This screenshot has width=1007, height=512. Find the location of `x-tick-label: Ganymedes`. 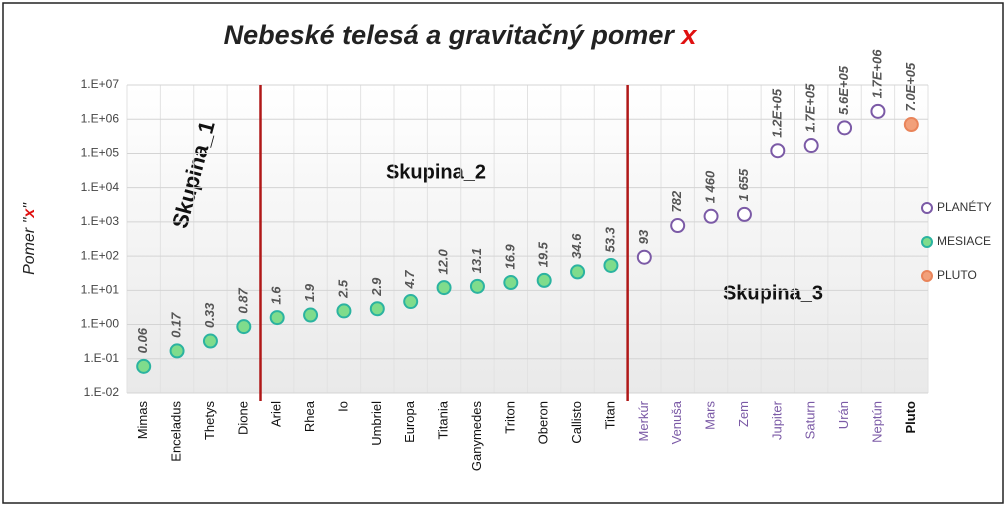

x-tick-label: Ganymedes is located at coordinates (476, 436).